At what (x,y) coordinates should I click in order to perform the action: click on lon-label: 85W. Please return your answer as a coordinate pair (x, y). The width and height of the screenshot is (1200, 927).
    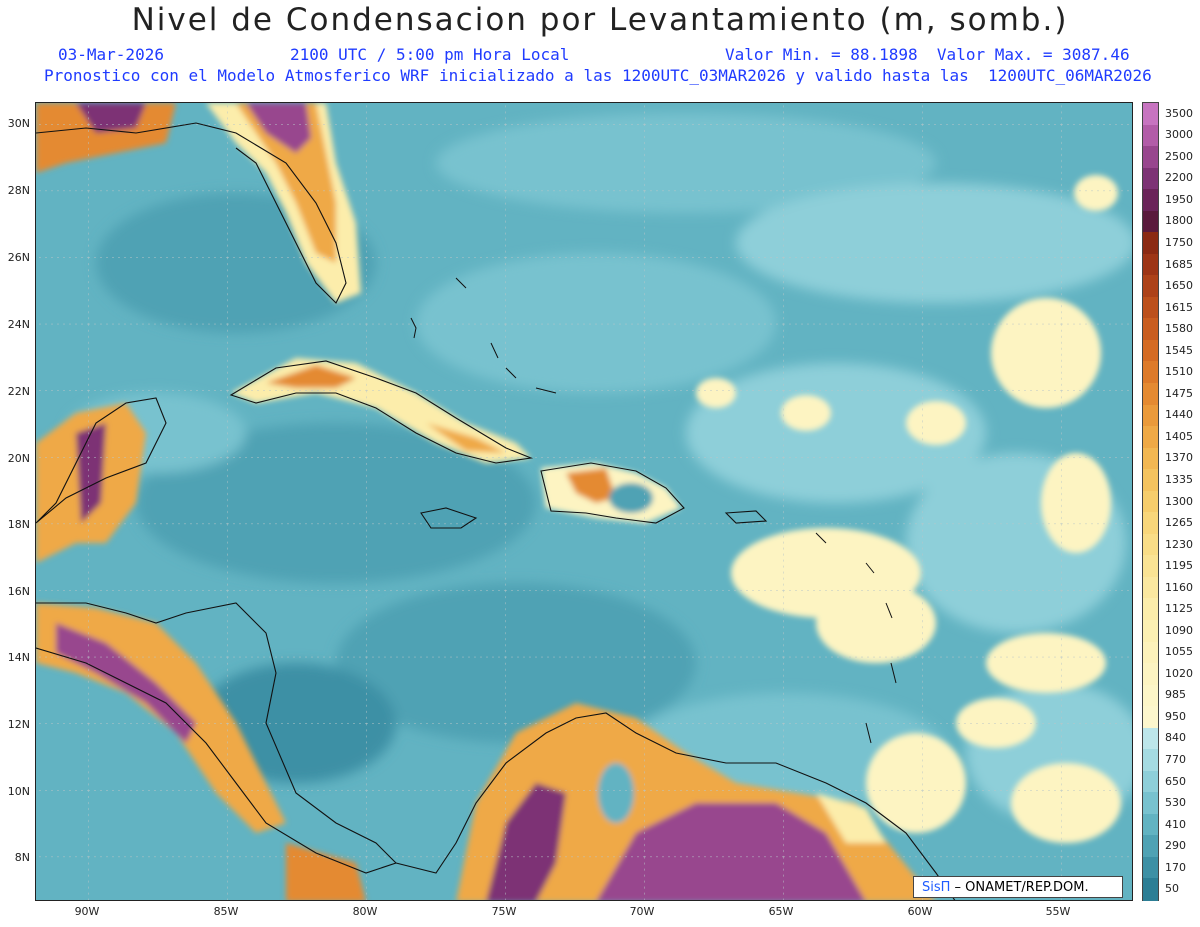
    Looking at the image, I should click on (226, 911).